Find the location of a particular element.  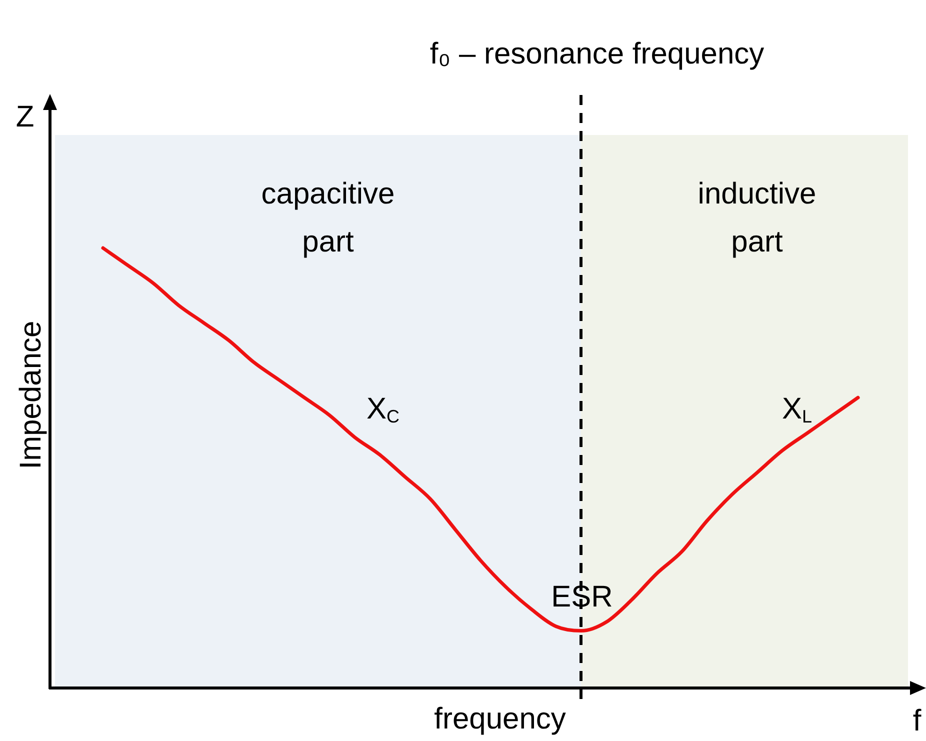

text: f is located at coordinates (917, 721).